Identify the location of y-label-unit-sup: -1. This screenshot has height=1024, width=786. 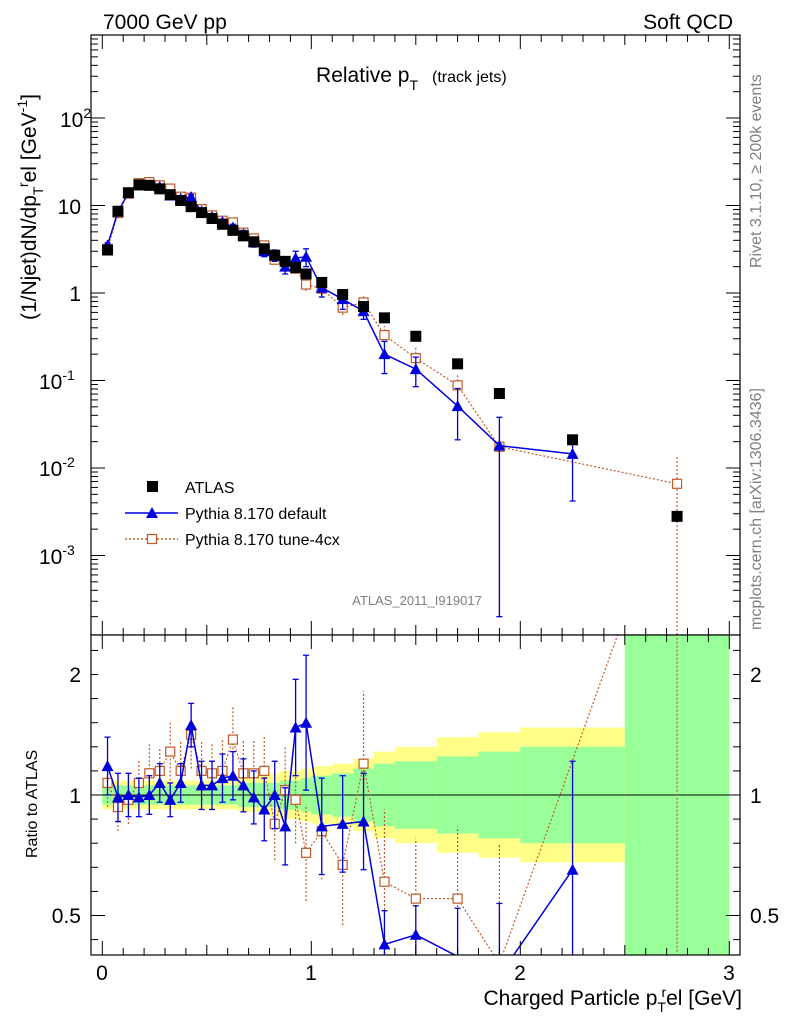
(22, 106).